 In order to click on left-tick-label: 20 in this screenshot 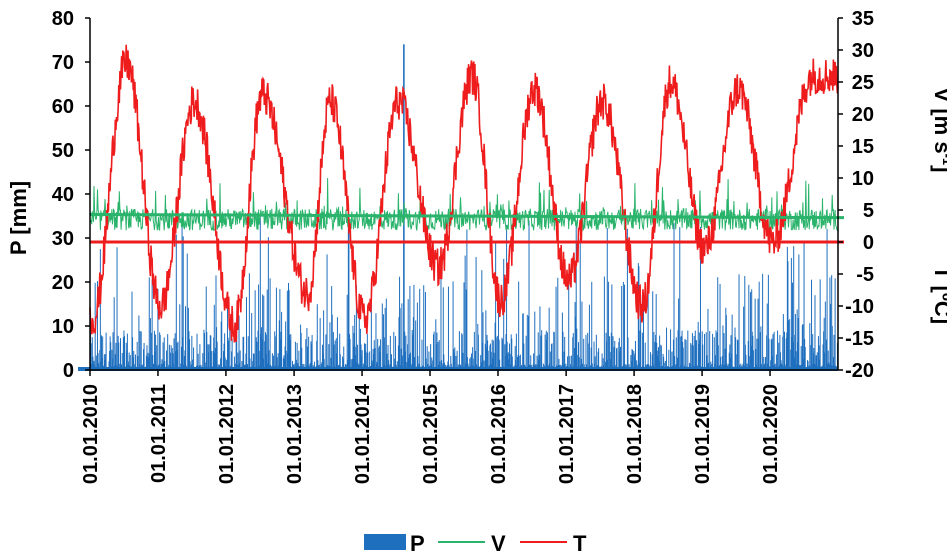, I will do `click(63, 283)`.